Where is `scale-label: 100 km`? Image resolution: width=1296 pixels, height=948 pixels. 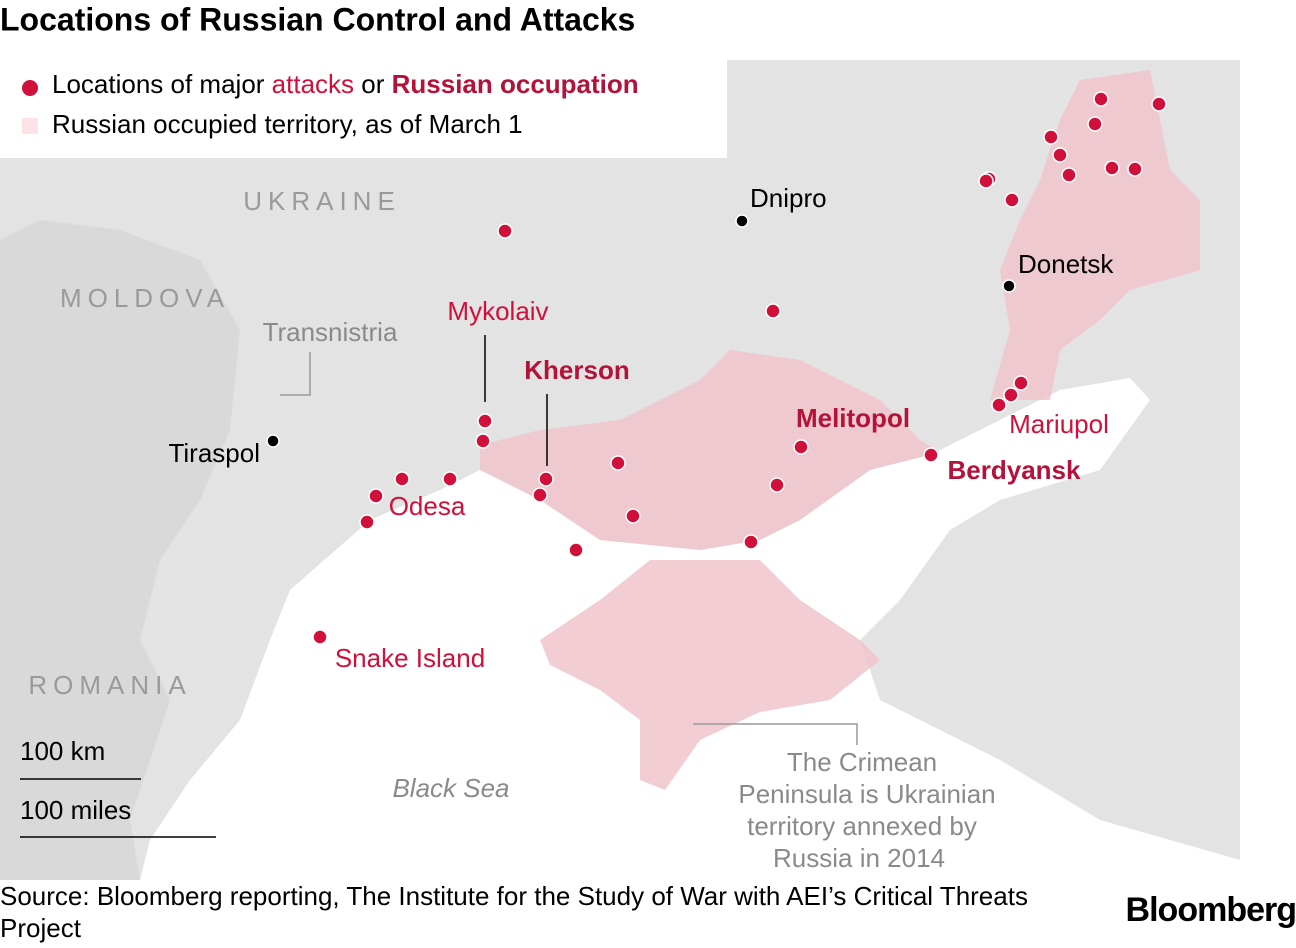 scale-label: 100 km is located at coordinates (62, 751).